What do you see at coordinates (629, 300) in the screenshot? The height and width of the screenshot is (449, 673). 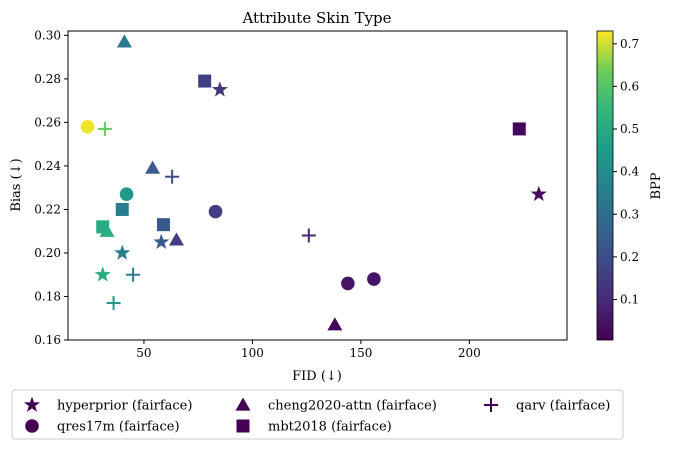 I see `colorbar-tick-label: 0.1` at bounding box center [629, 300].